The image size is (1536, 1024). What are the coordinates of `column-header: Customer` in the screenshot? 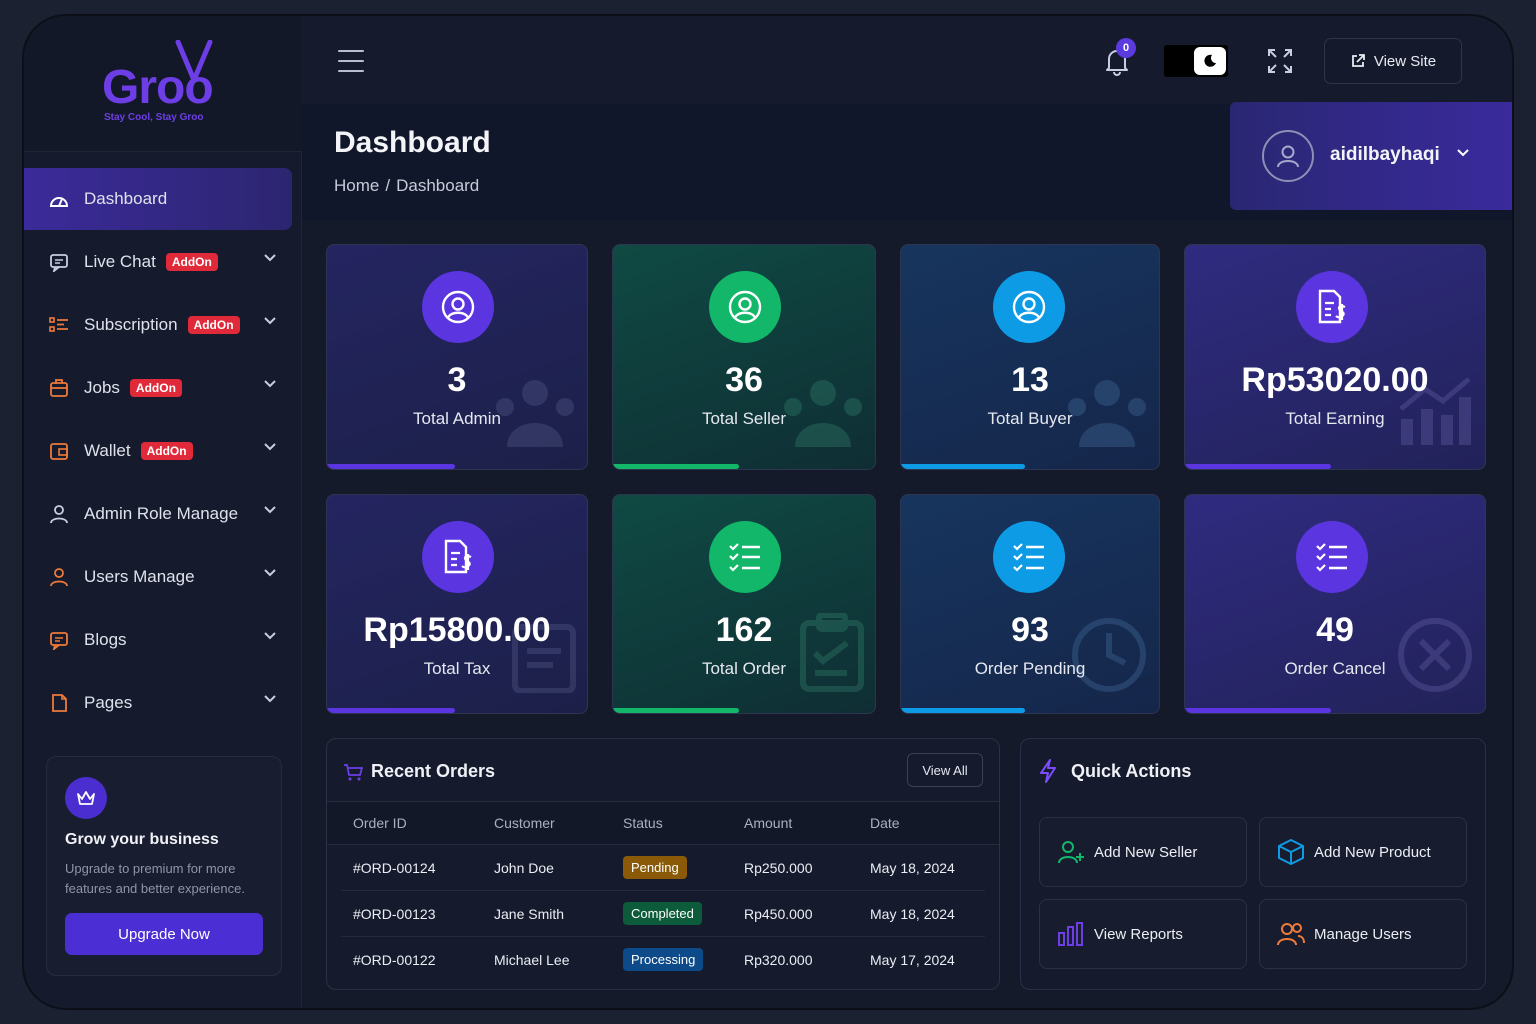 It's located at (524, 823).